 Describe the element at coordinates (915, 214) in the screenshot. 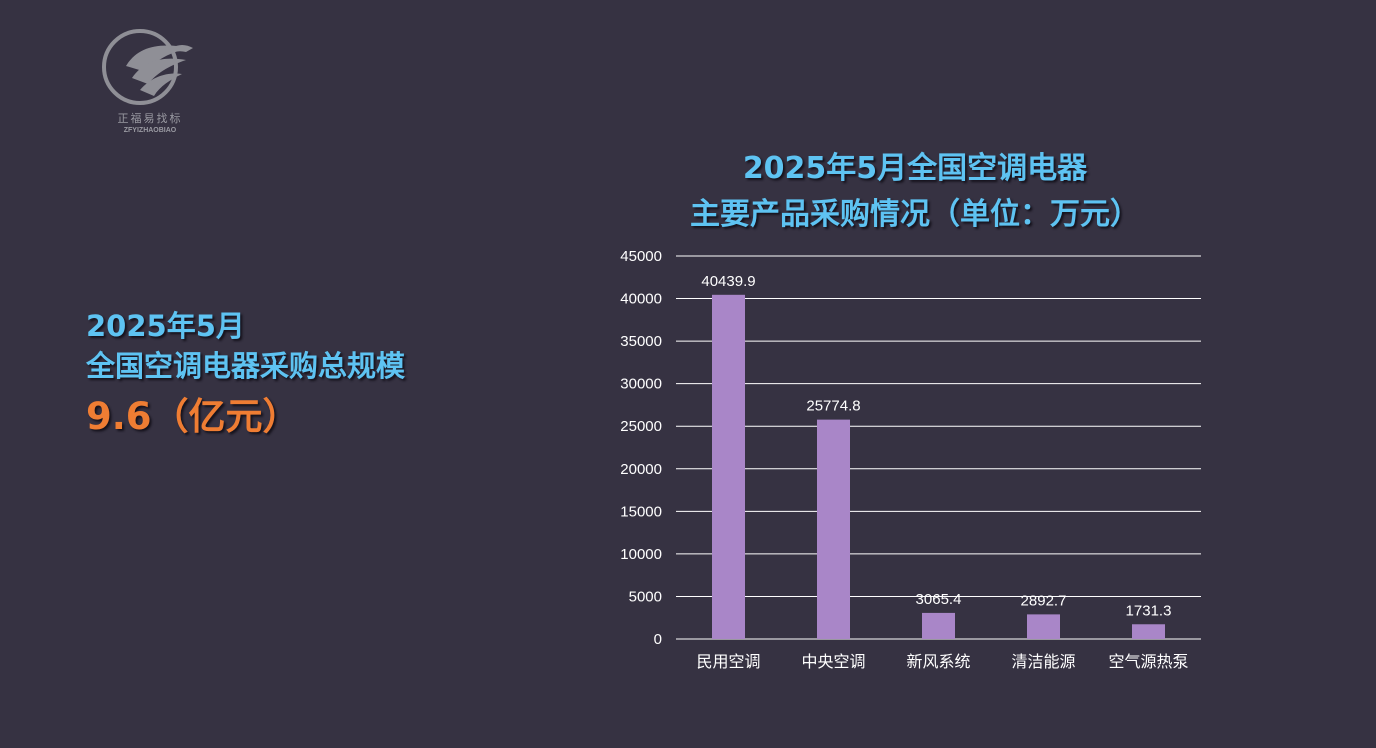

I see `chart-title-line2: 主要产品采购情况（单位：万元）` at that location.